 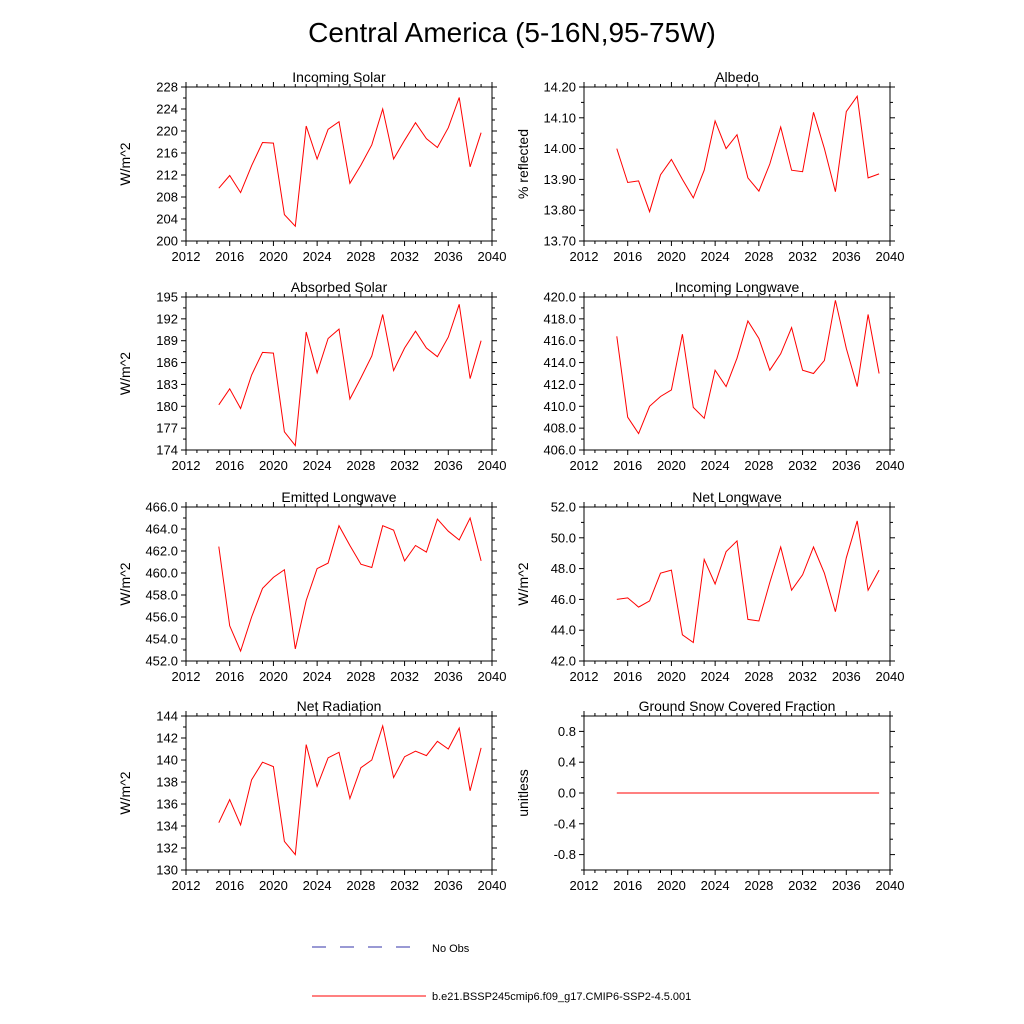 What do you see at coordinates (167, 384) in the screenshot?
I see `y-tick-label: 183` at bounding box center [167, 384].